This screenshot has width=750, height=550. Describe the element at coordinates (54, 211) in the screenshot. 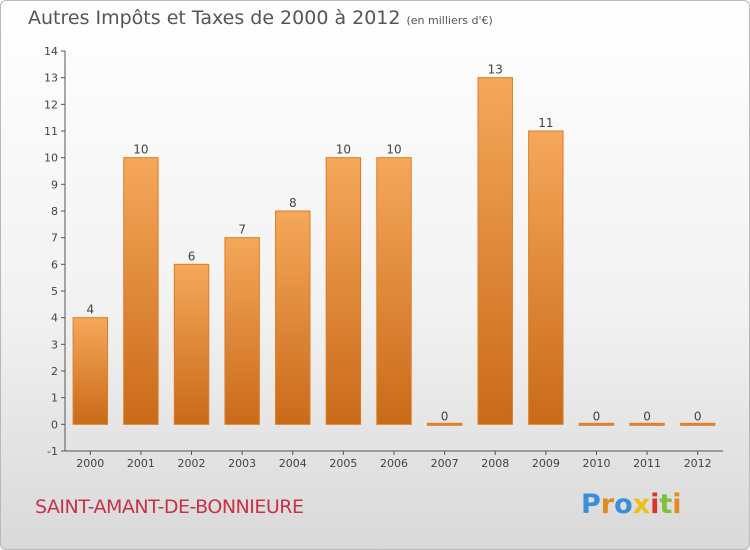

I see `y-tick-label: 8` at that location.